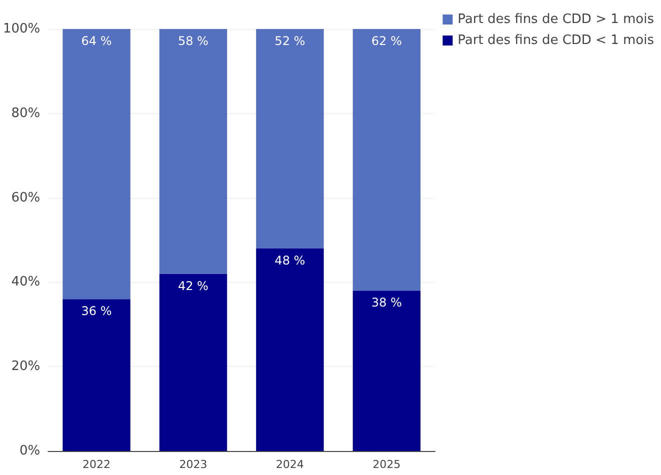 This screenshot has height=475, width=661. Describe the element at coordinates (25, 198) in the screenshot. I see `y-tick-label: 60%` at that location.